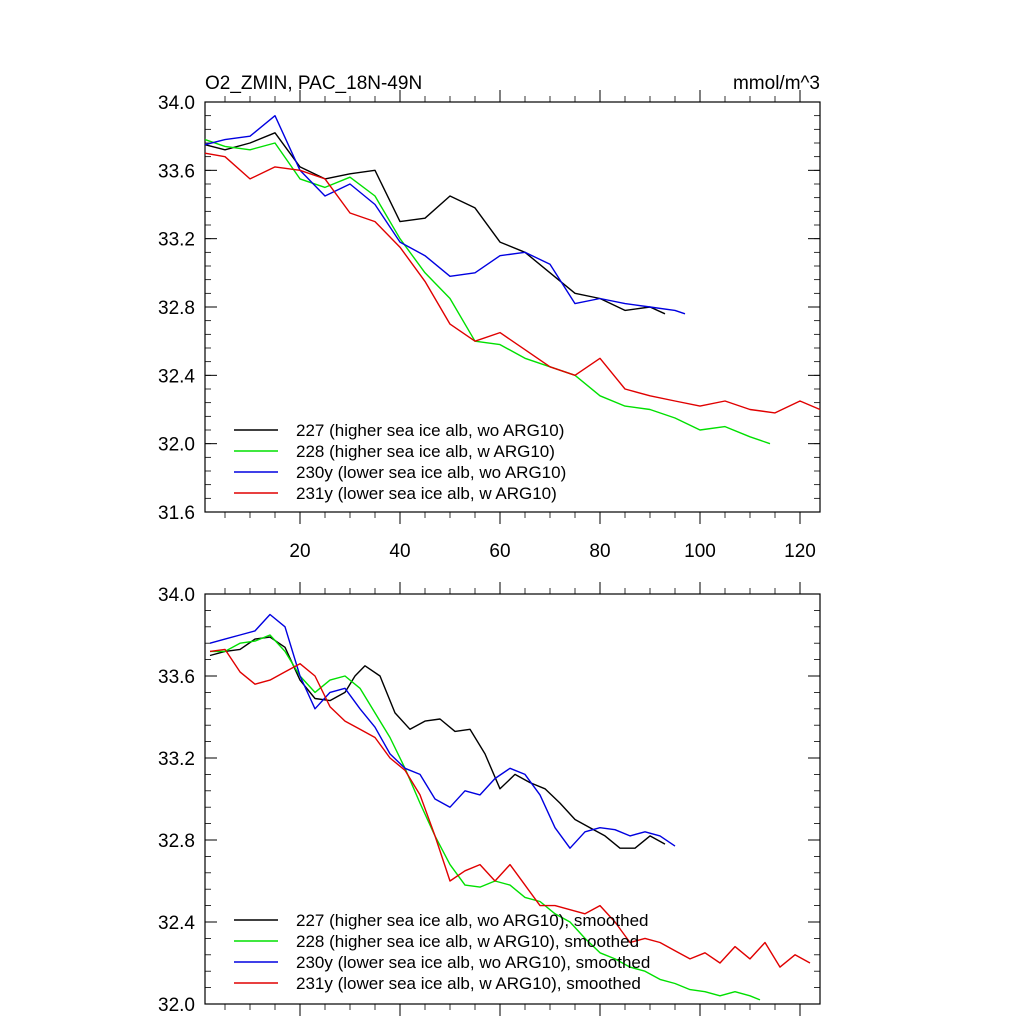  I want to click on x-tick-label: 40, so click(399, 551).